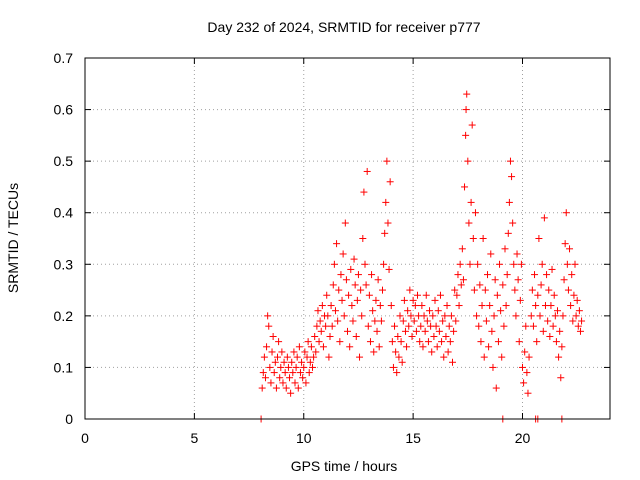  I want to click on y-tick-label: 0.6, so click(64, 110).